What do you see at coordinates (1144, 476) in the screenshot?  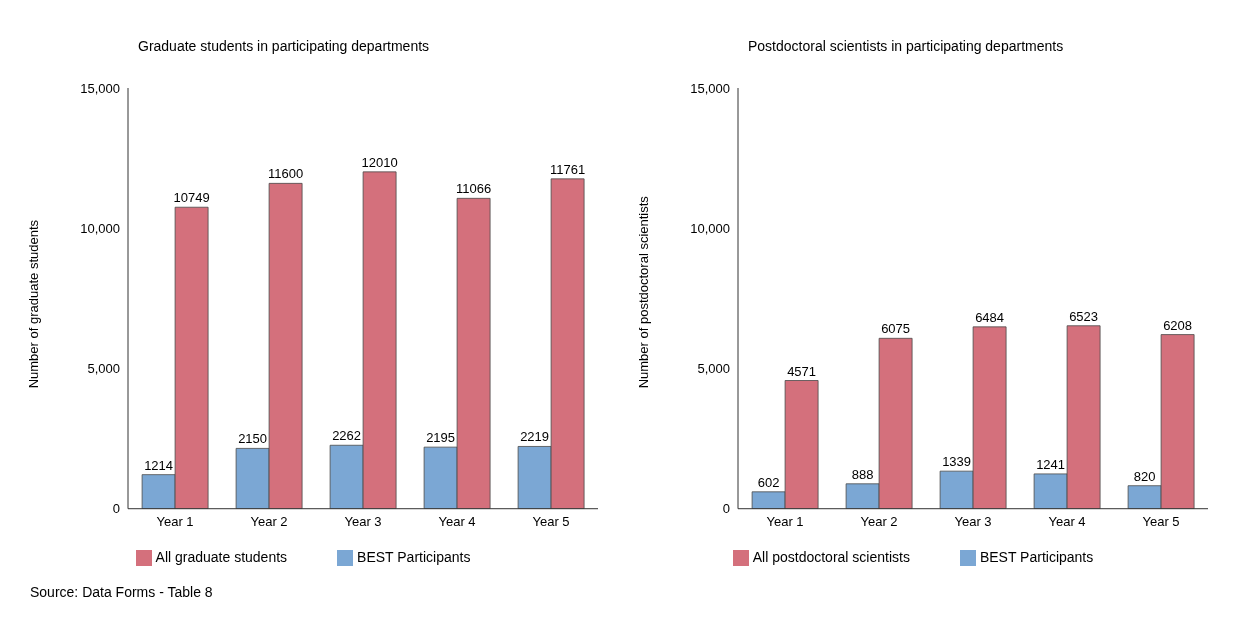 I see `data-label: 820` at bounding box center [1144, 476].